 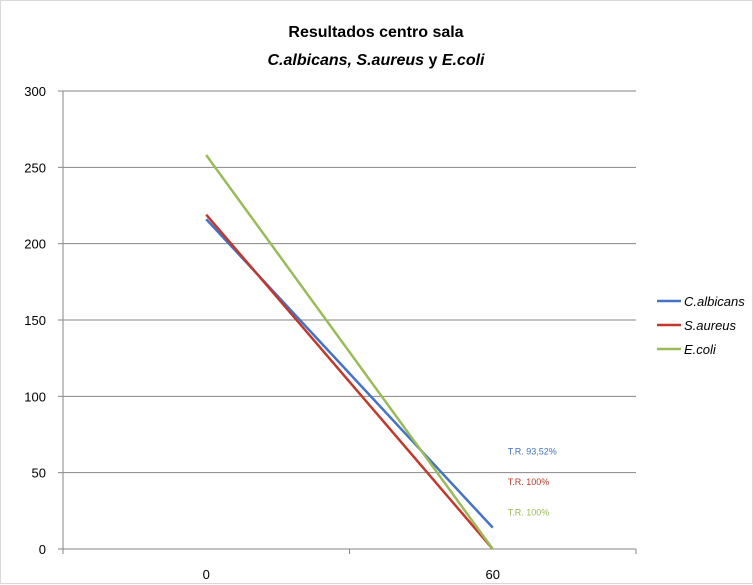 I want to click on y-tick-label: 150, so click(x=35, y=320).